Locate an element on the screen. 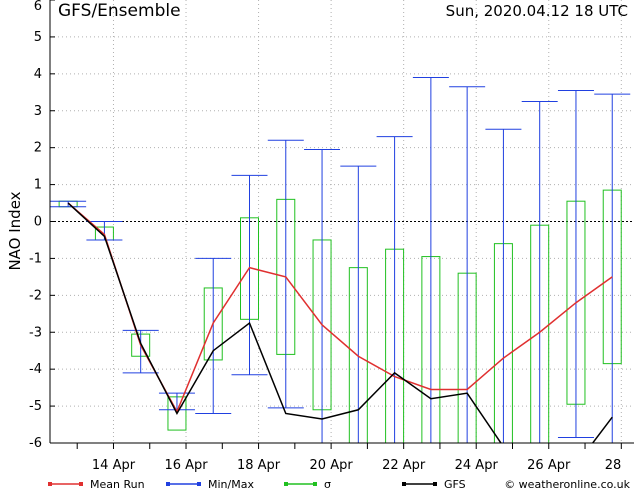 The height and width of the screenshot is (490, 634). legend-minmax-marker-left is located at coordinates (168, 484).